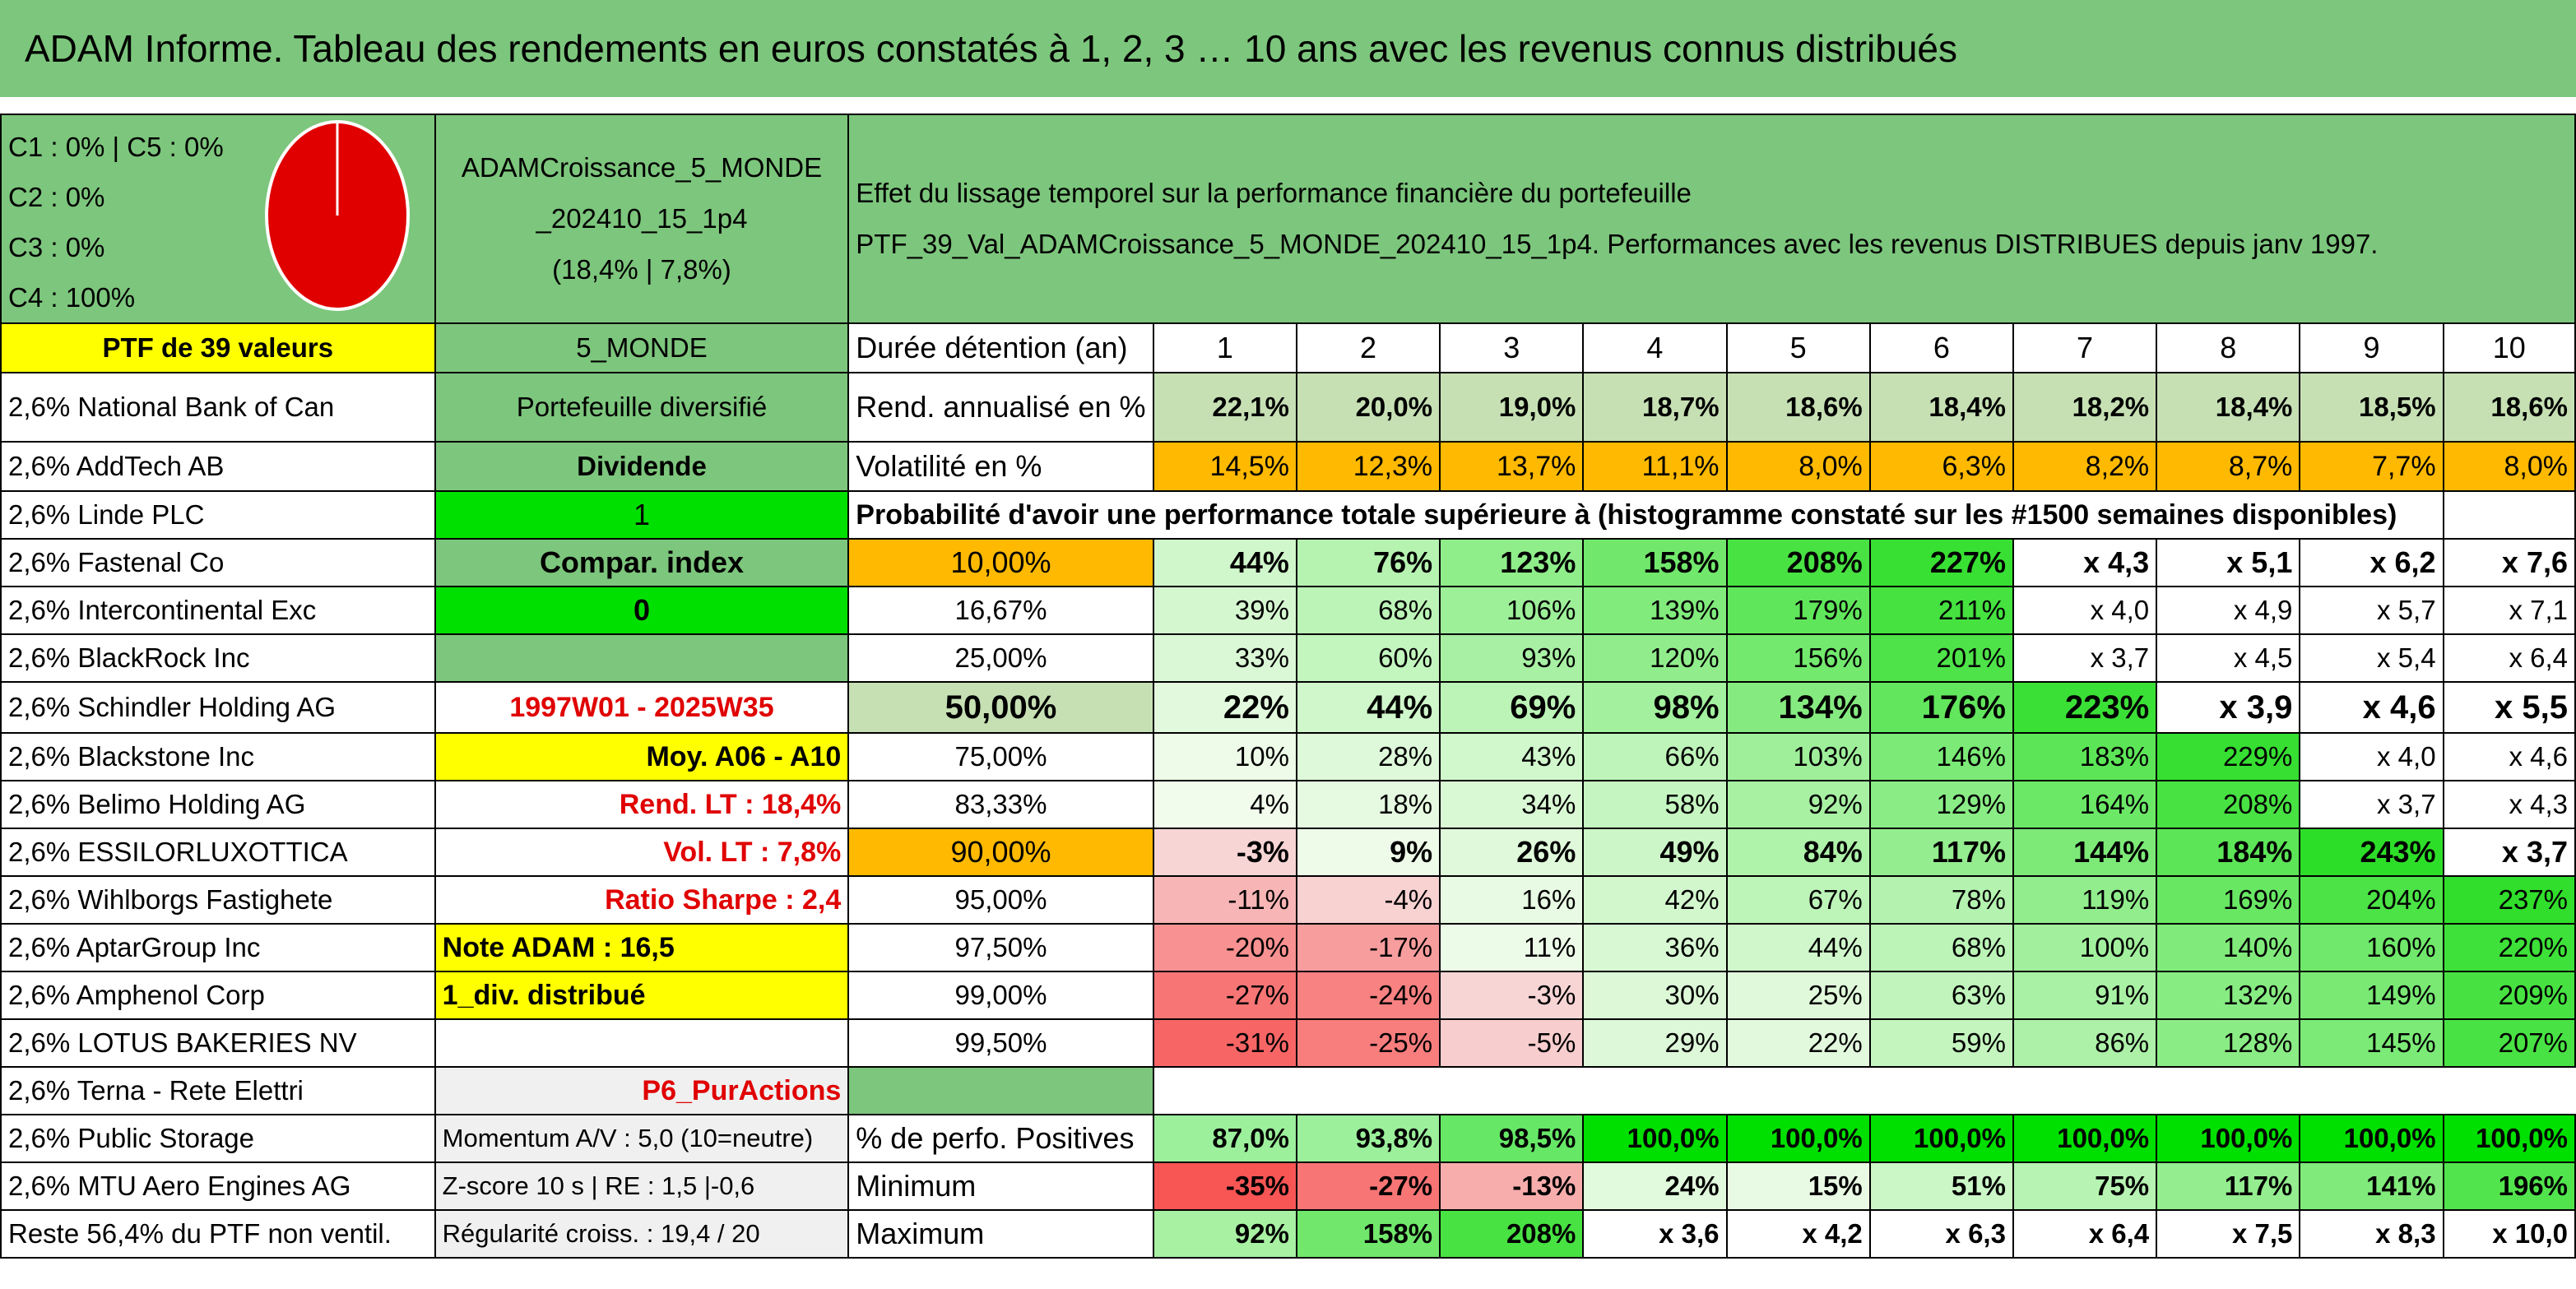 This screenshot has width=2576, height=1289. I want to click on proba-threshold: 50,00%, so click(1001, 707).